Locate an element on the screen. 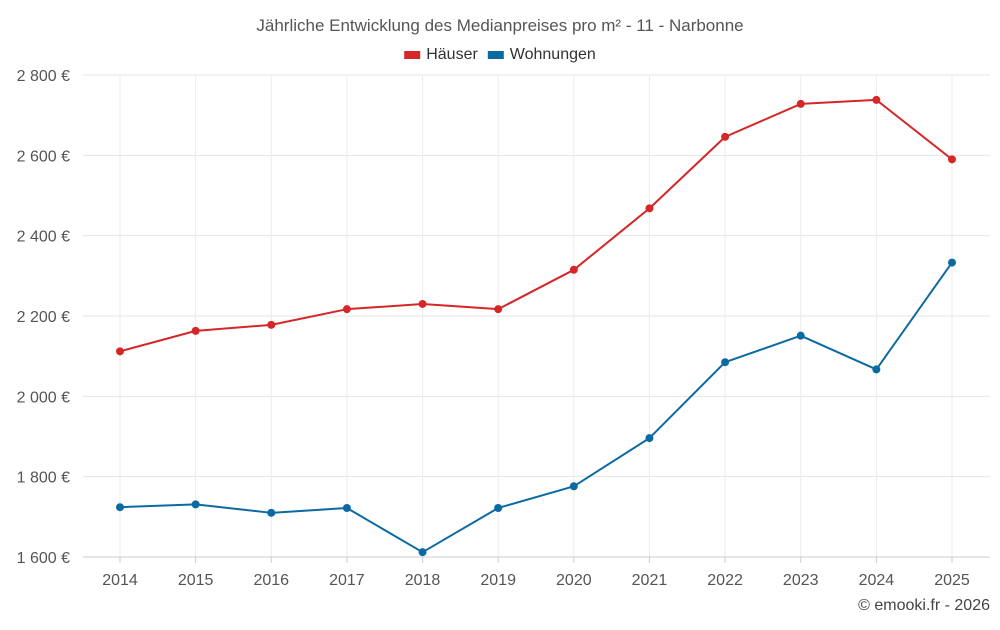  y-tick-label: 2 800 € is located at coordinates (43, 76).